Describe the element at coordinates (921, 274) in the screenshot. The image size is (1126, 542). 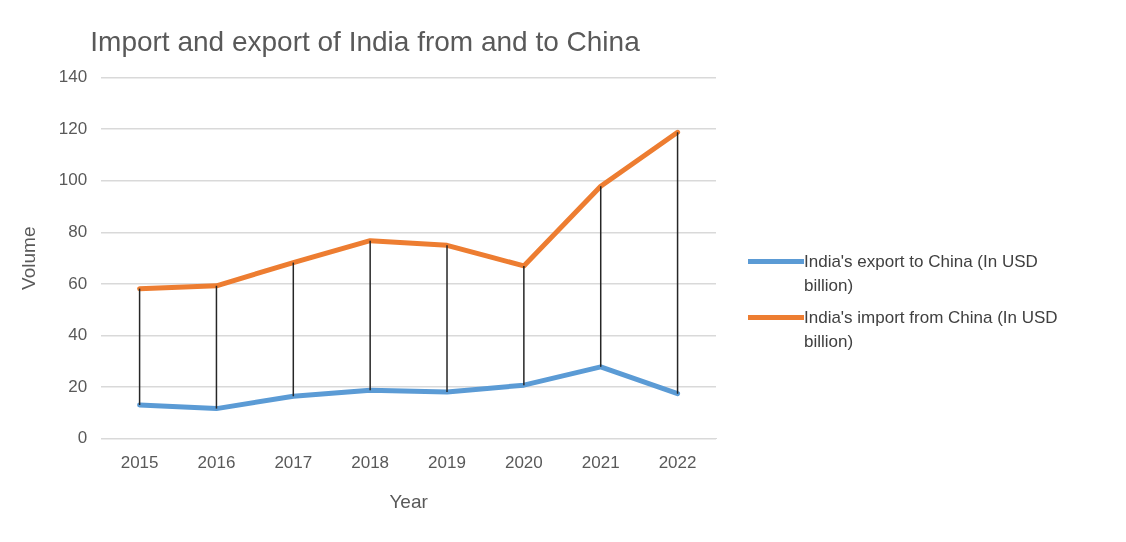
I see `legend-label: India's export to China (In USD billion)` at that location.